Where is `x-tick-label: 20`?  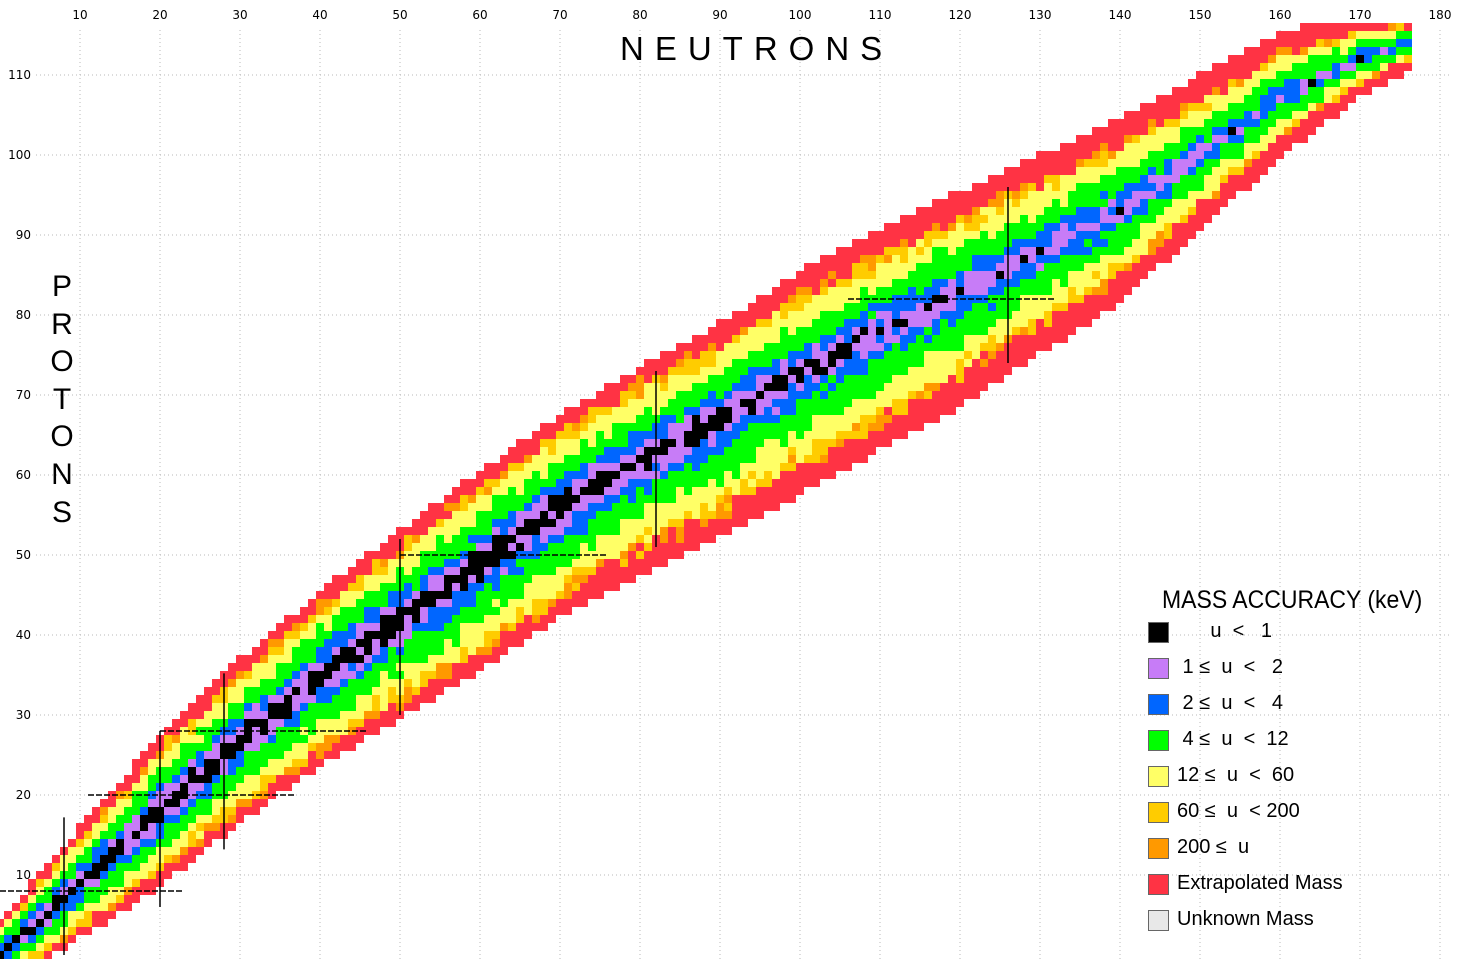
x-tick-label: 20 is located at coordinates (159, 15).